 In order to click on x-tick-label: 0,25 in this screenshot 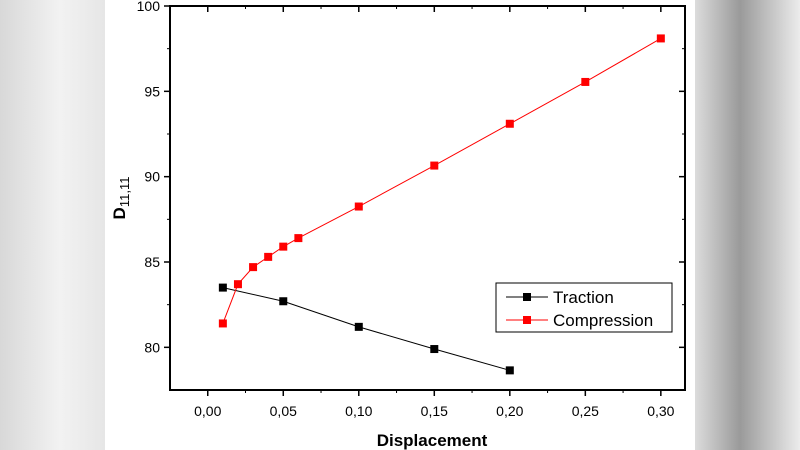, I will do `click(585, 411)`.